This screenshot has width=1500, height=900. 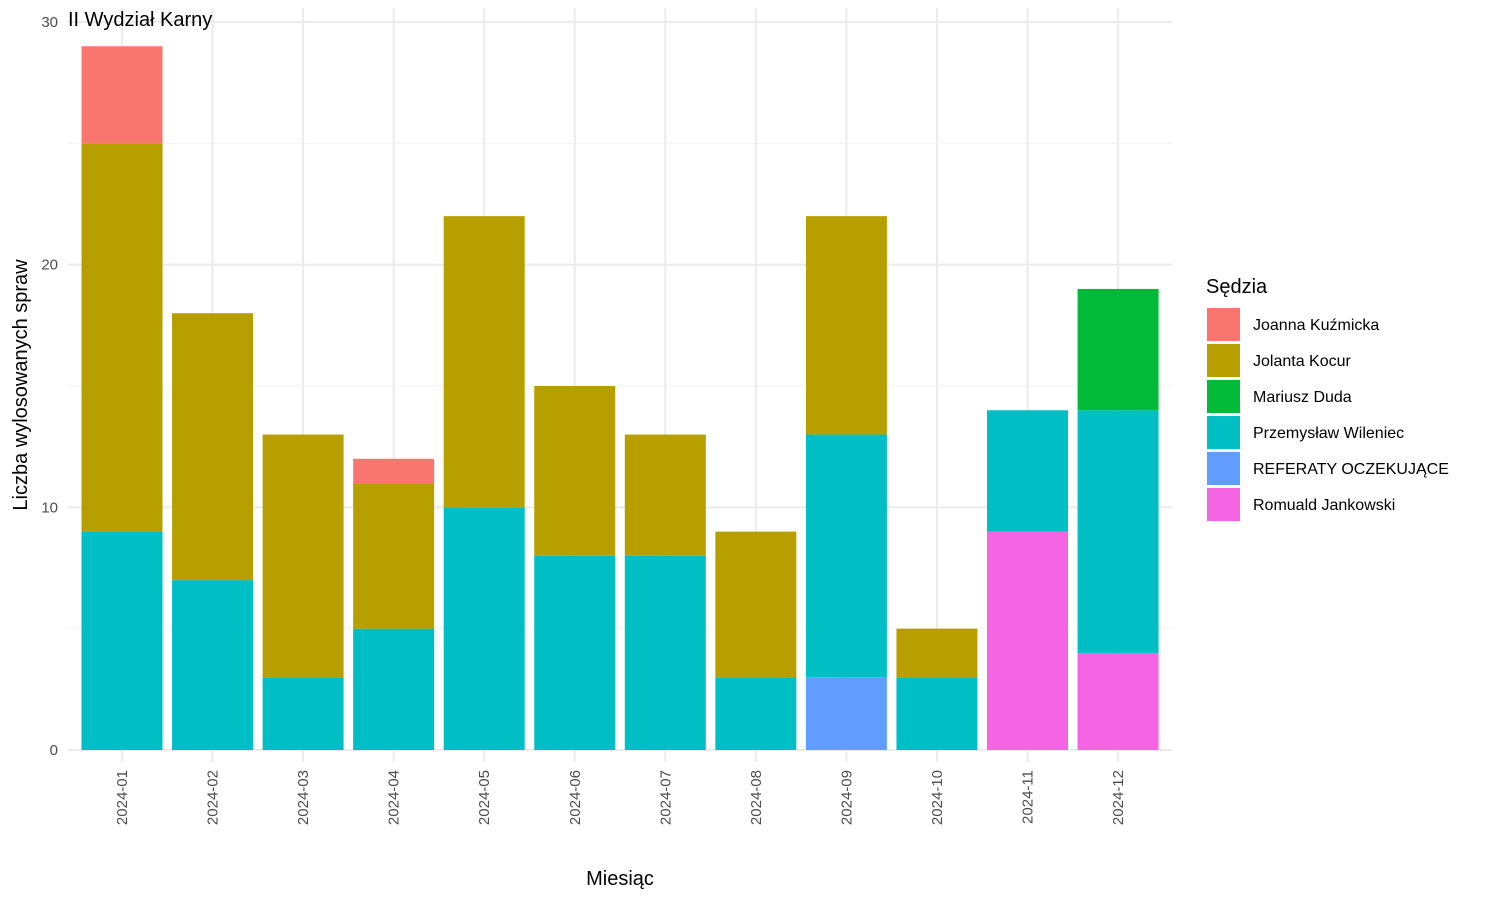 What do you see at coordinates (756, 797) in the screenshot?
I see `x-tick-label: 2024-08` at bounding box center [756, 797].